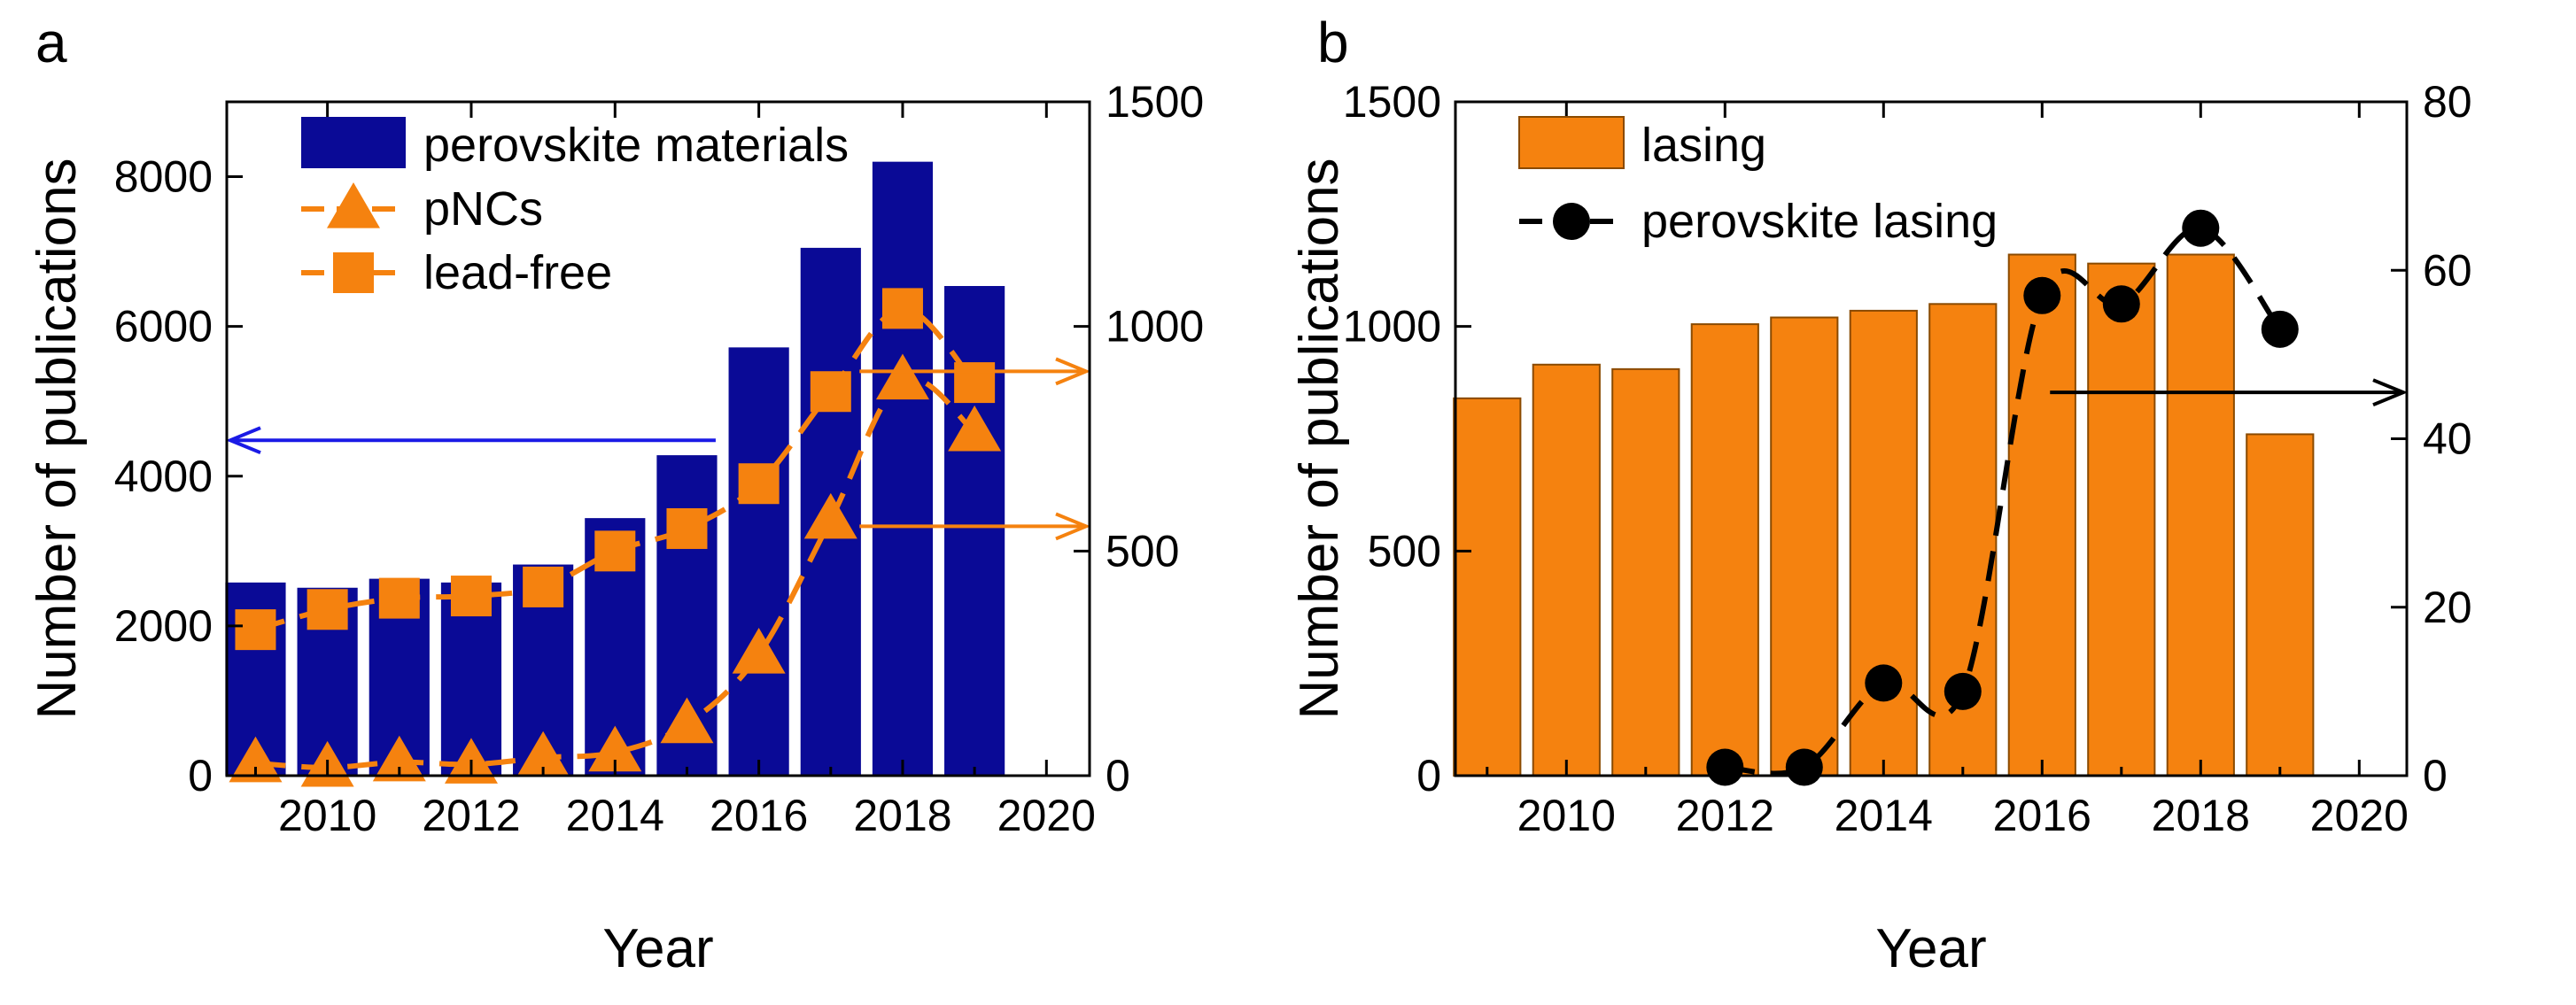 Image resolution: width=2576 pixels, height=1005 pixels. Describe the element at coordinates (327, 815) in the screenshot. I see `x-tick-label: 2010` at that location.